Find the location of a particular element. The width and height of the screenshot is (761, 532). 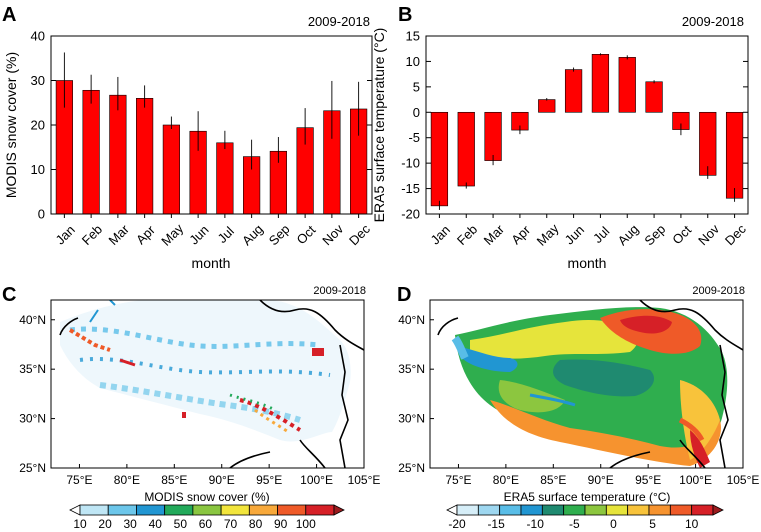

panel-b-y-axis-label: ERA5 surface temperature (°C) is located at coordinates (379, 125).